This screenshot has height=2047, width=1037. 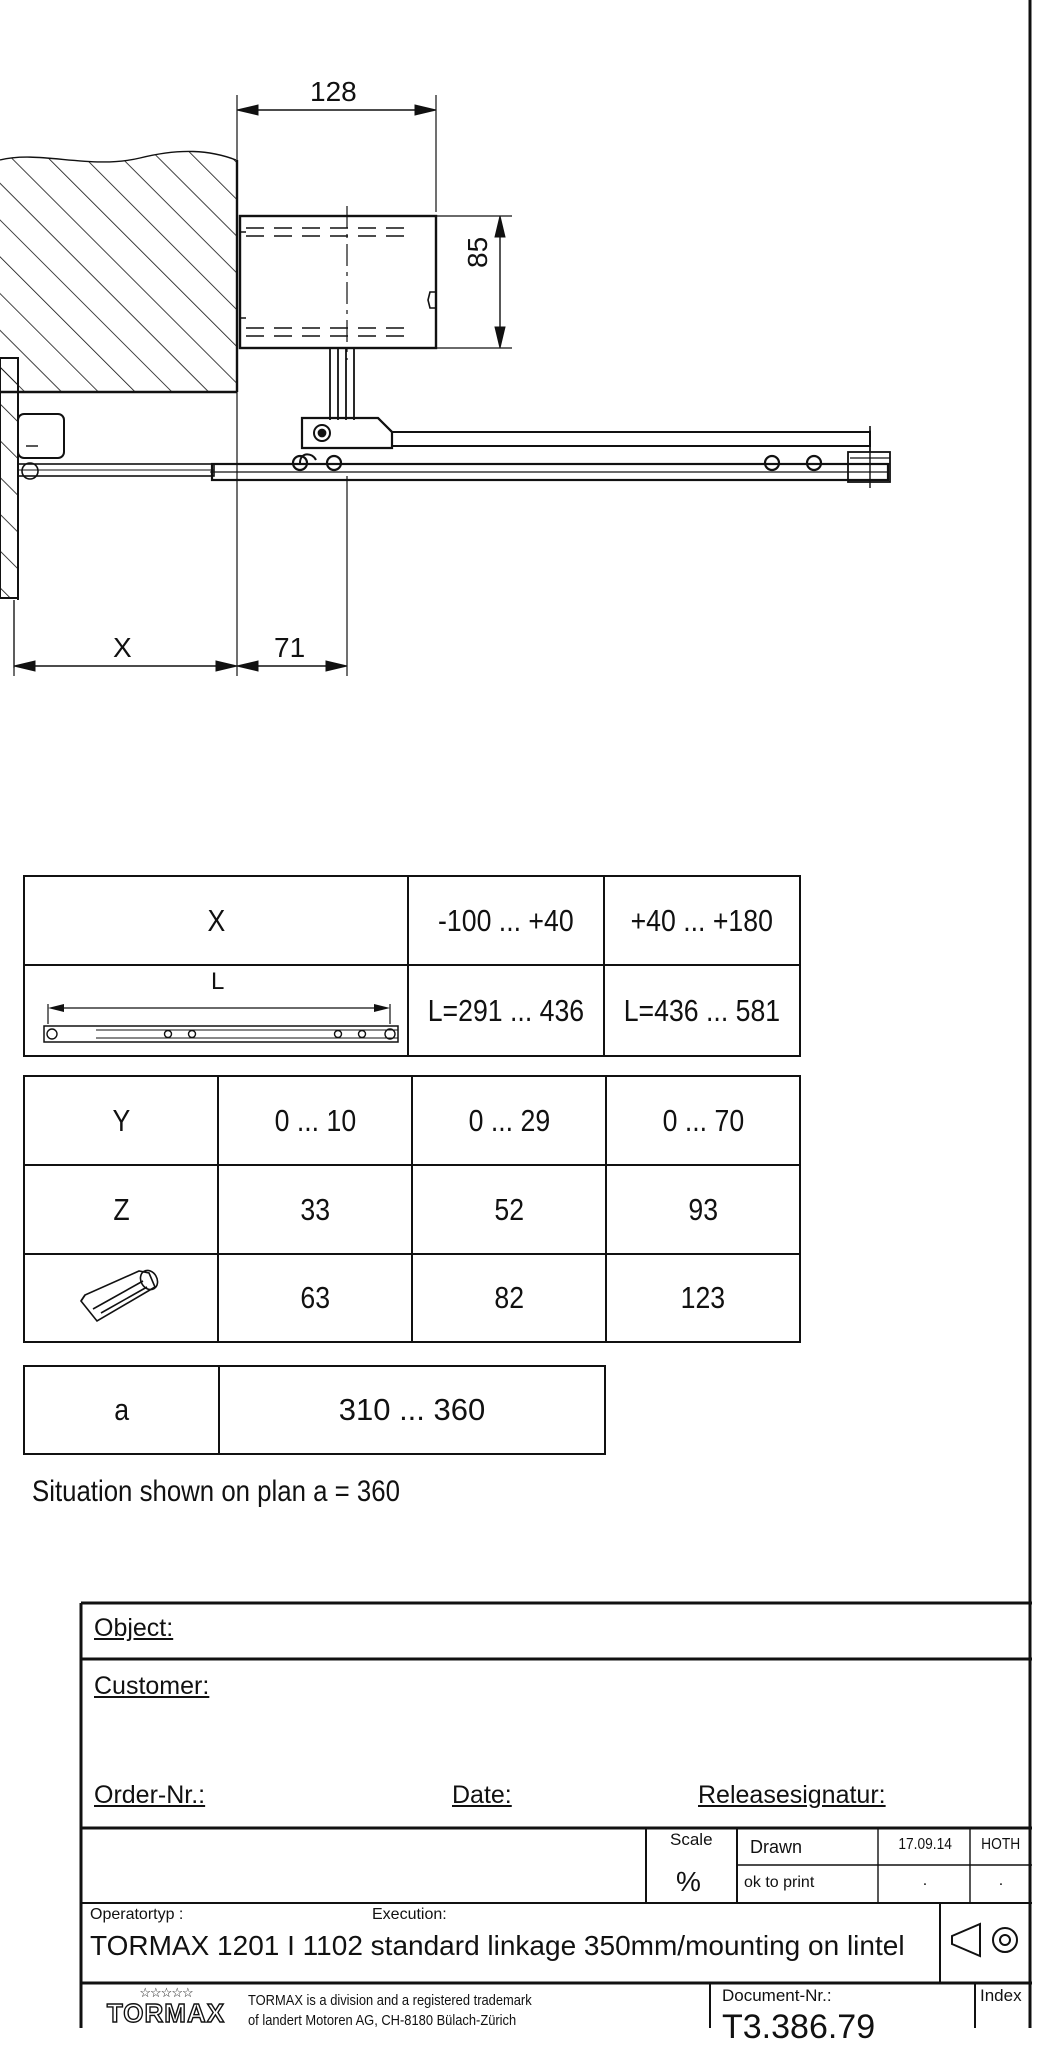 I want to click on table-cell: 93, so click(x=703, y=1209).